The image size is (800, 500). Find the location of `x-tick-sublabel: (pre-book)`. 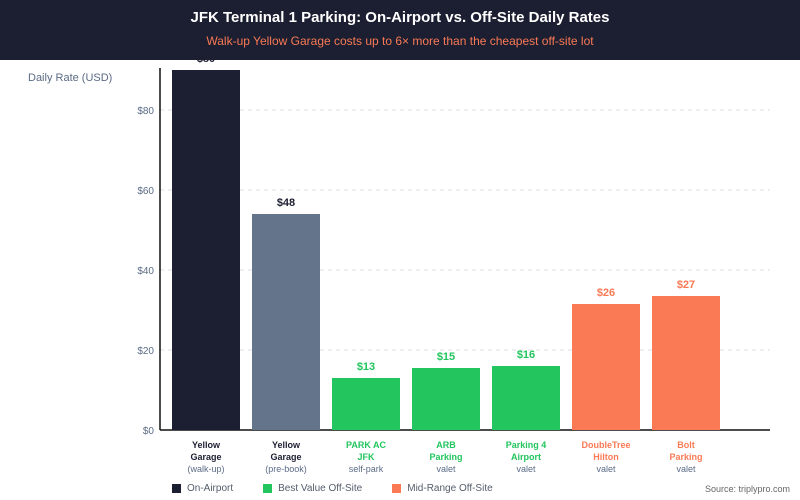

x-tick-sublabel: (pre-book) is located at coordinates (286, 469).